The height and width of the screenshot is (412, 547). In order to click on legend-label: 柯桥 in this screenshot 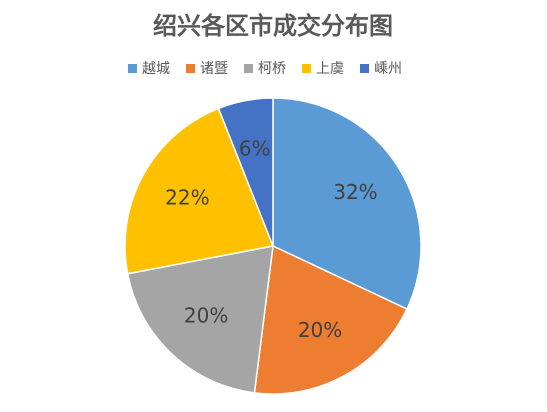, I will do `click(272, 69)`.